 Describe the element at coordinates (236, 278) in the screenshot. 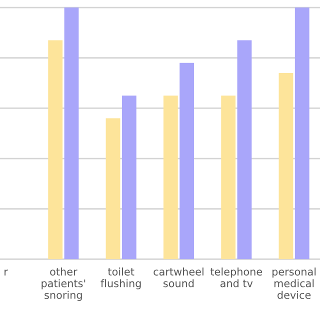

I see `x-tick-label: telephone and tv` at that location.